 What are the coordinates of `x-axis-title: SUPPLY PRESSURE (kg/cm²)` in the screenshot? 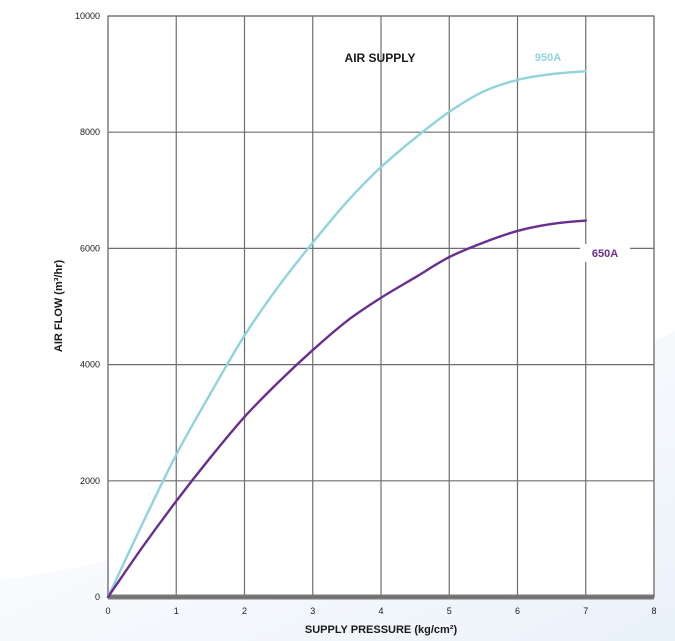 It's located at (381, 630).